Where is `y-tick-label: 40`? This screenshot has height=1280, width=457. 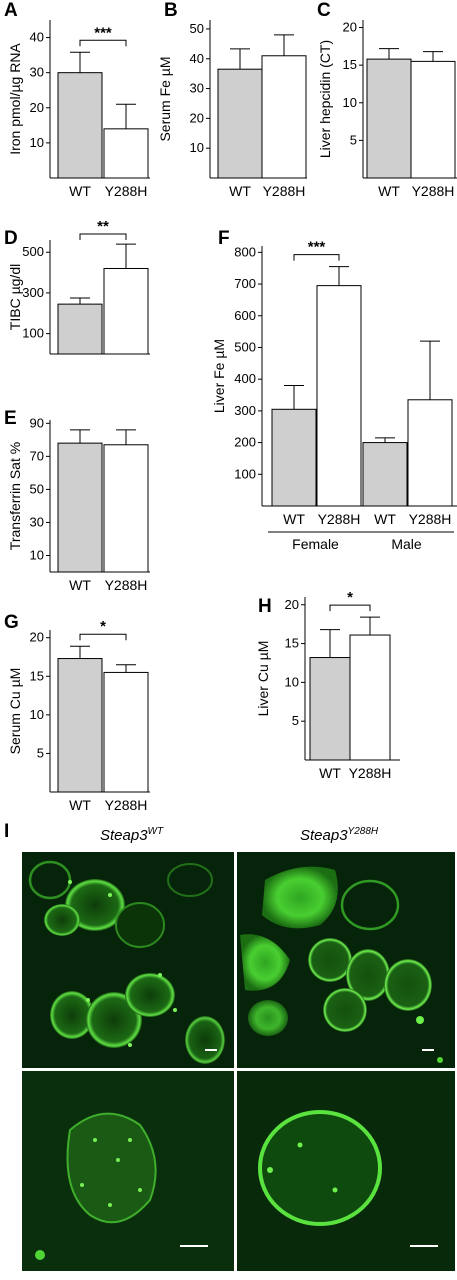 y-tick-label: 40 is located at coordinates (197, 58).